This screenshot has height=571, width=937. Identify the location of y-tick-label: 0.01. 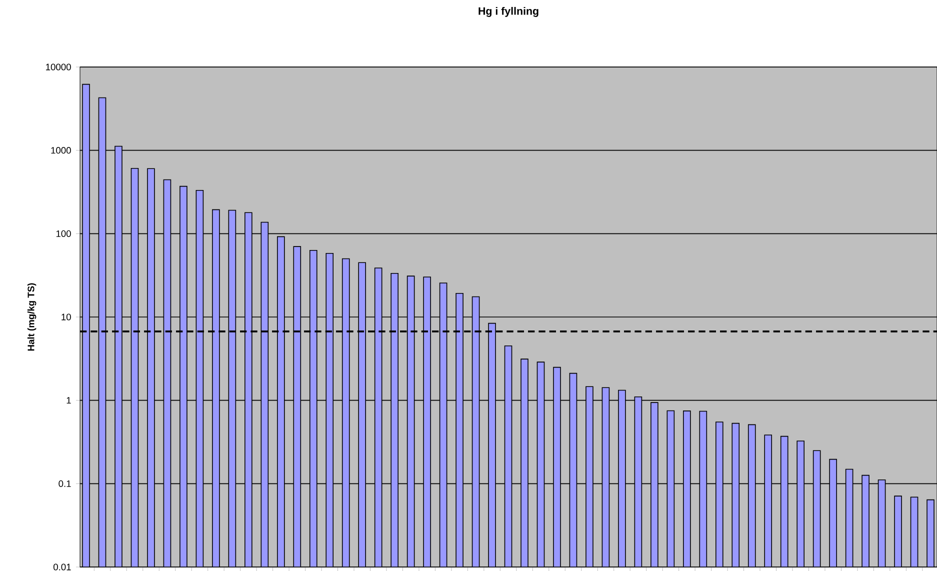
(62, 567).